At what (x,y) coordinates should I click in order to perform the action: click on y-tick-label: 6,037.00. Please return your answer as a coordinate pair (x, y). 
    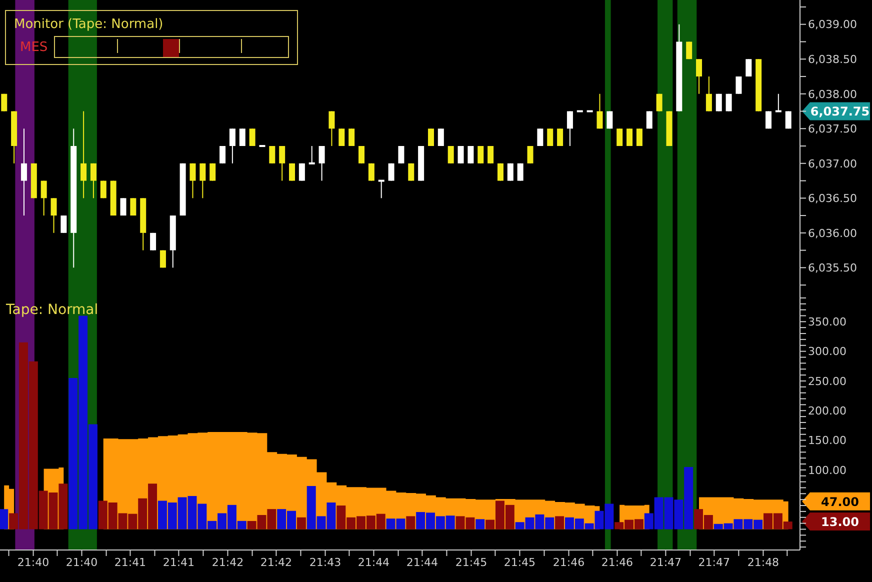
    Looking at the image, I should click on (832, 163).